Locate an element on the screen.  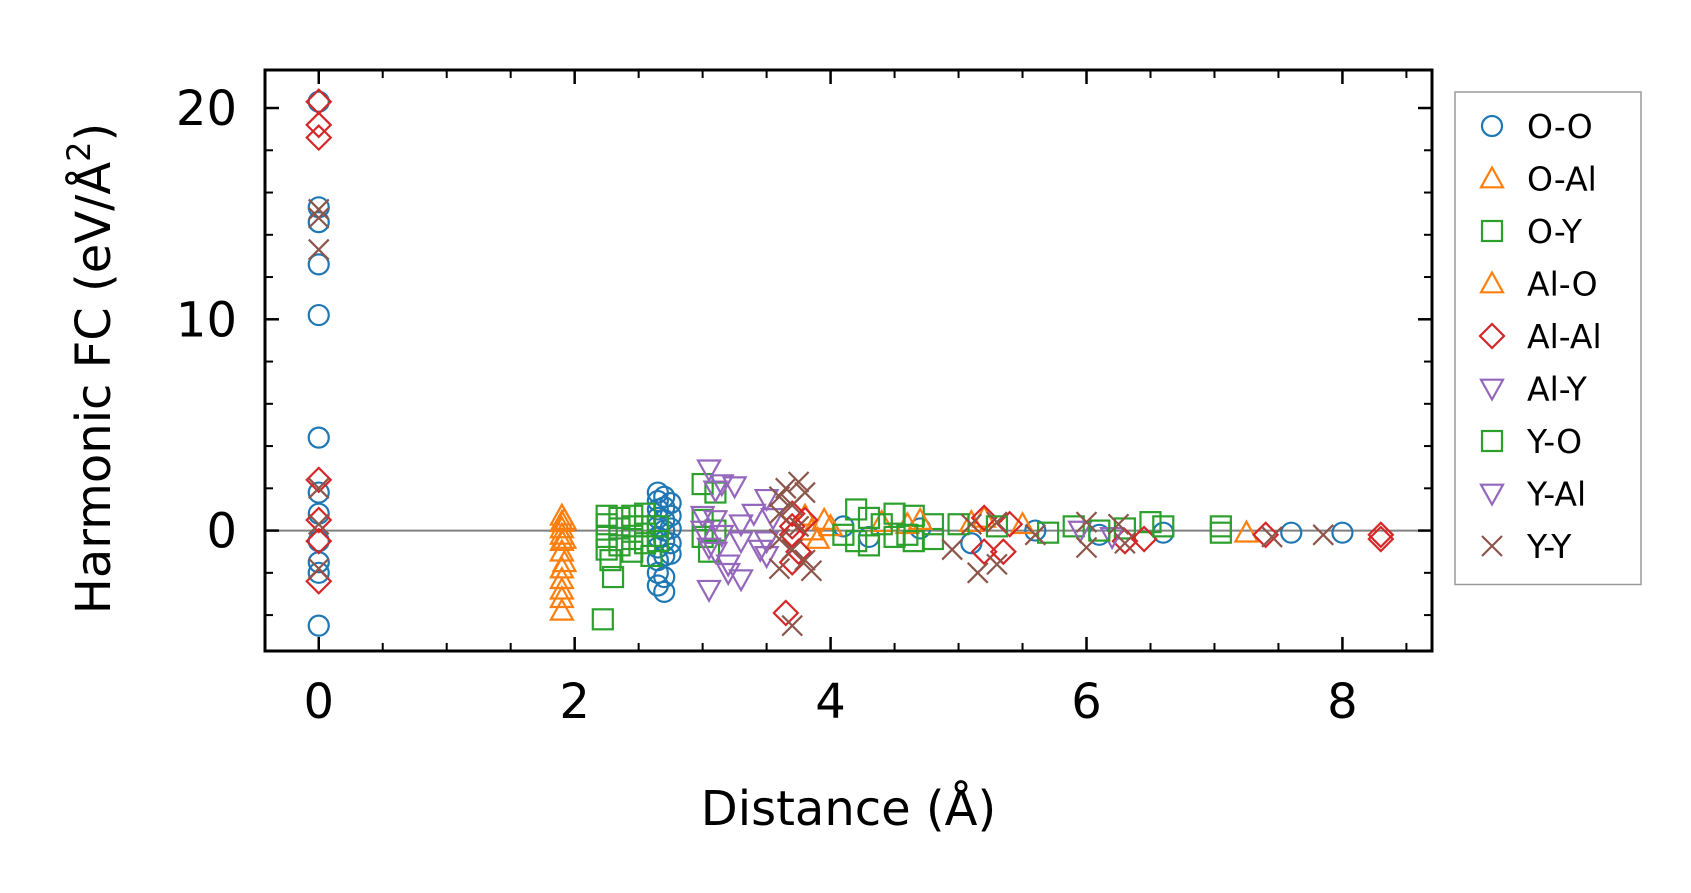
series-y-al is located at coordinates (735, 526).